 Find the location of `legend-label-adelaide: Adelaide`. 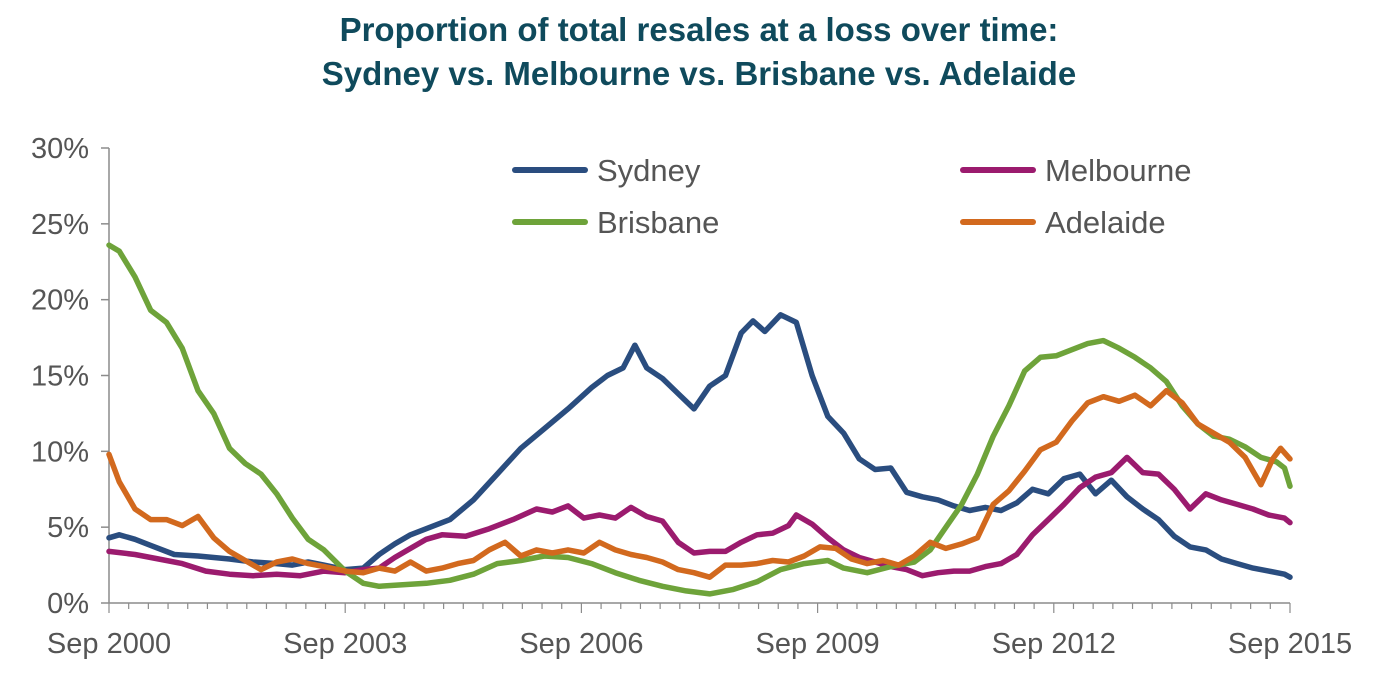

legend-label-adelaide: Adelaide is located at coordinates (1105, 222).